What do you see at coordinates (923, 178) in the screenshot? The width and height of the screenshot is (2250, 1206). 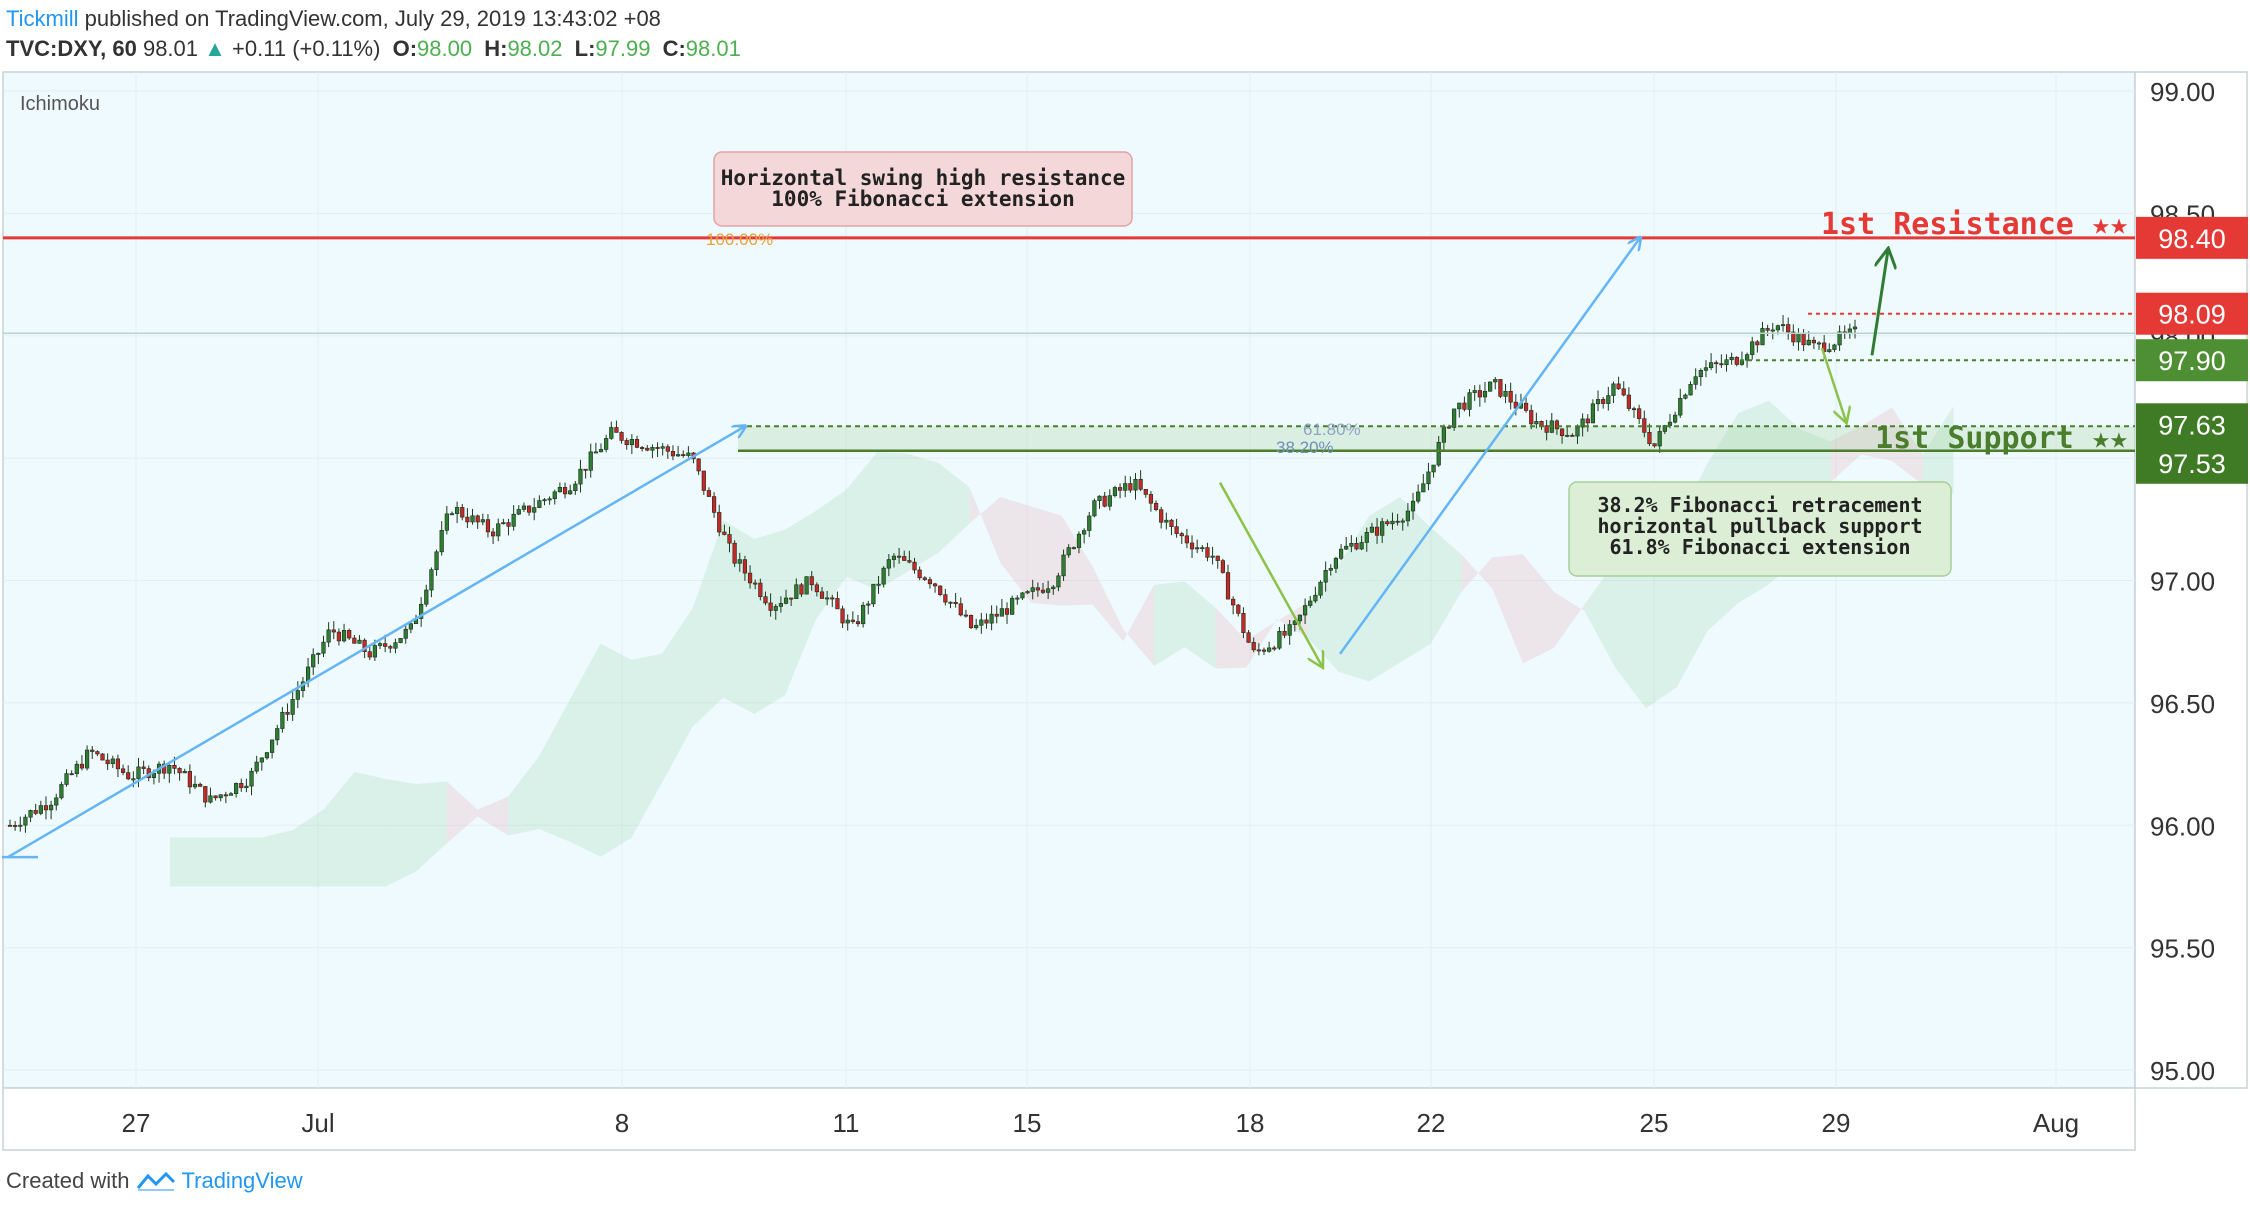 I see `resistance-box-line-1: Horizontal swing high resistance` at bounding box center [923, 178].